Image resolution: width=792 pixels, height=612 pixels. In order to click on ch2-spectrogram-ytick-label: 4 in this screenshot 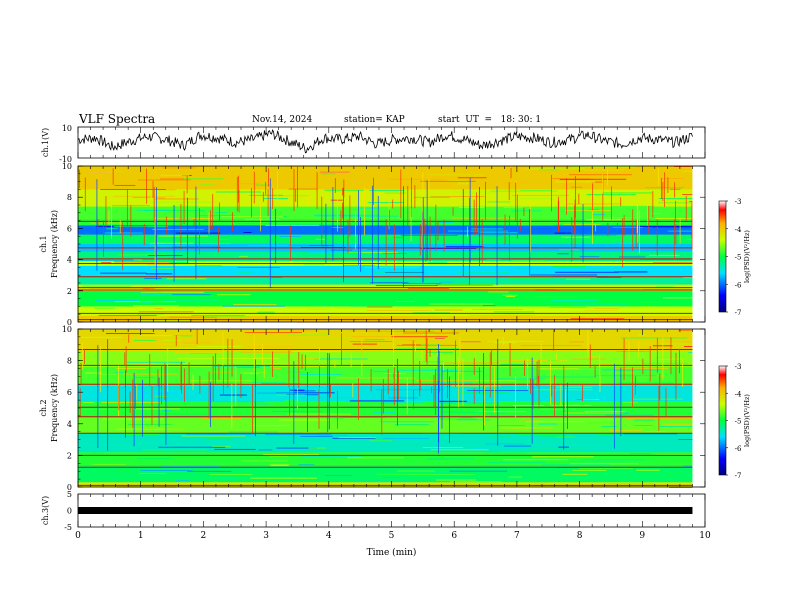, I will do `click(69, 424)`.